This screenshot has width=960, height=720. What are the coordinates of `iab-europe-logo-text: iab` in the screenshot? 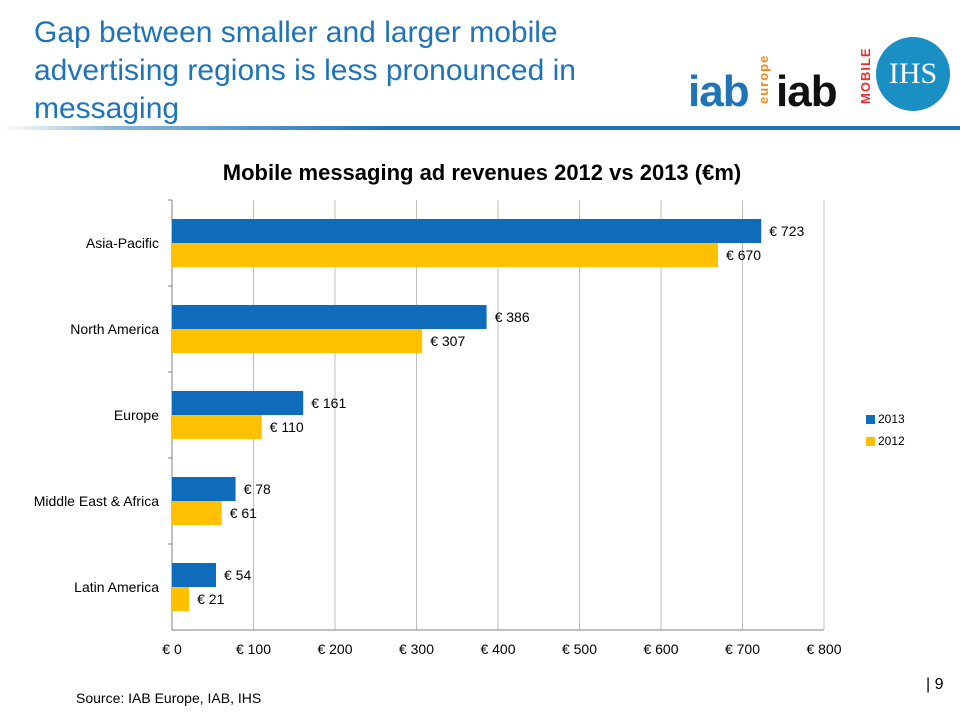 It's located at (719, 91).